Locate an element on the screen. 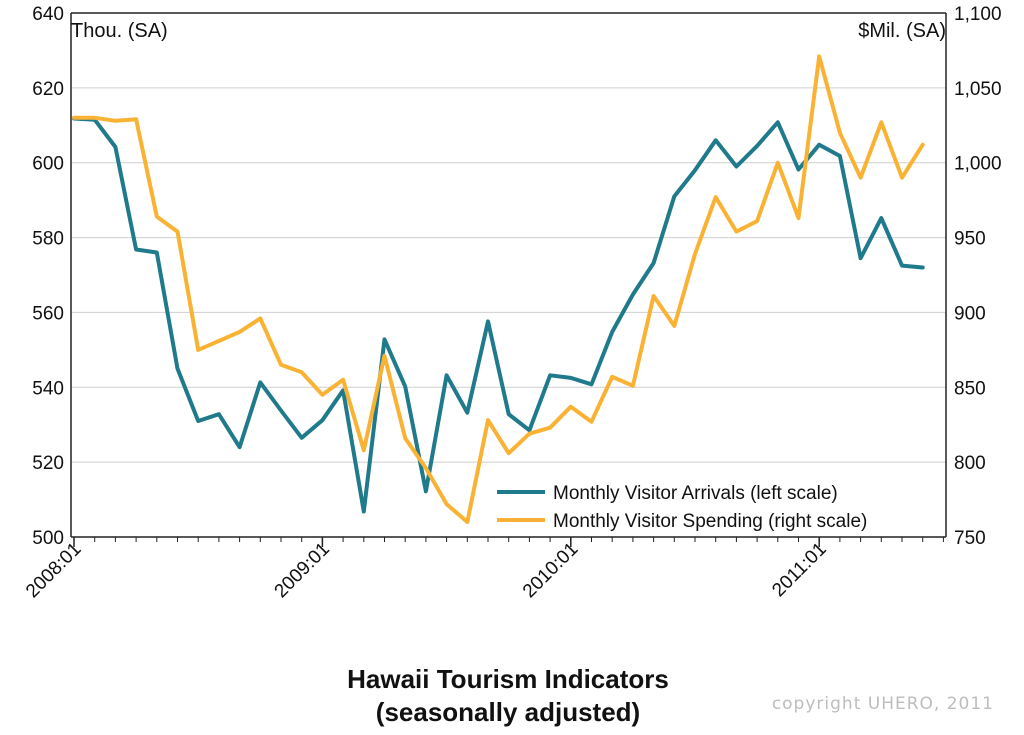  left-tick-label: 560 is located at coordinates (48, 313).